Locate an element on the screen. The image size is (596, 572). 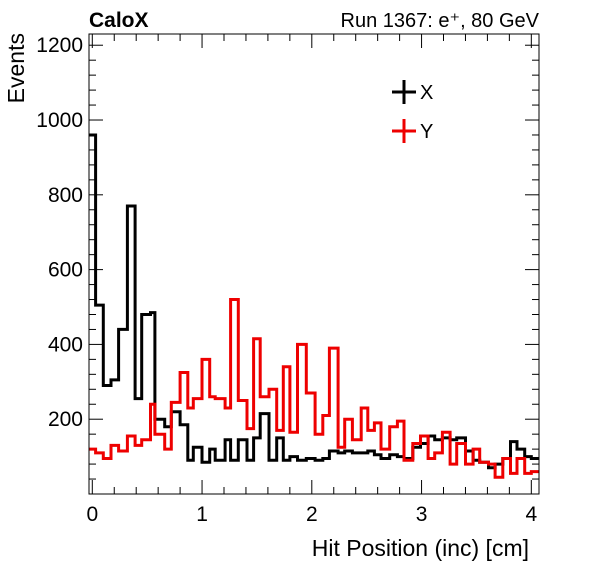
y-axis-label: Events is located at coordinates (16, 68).